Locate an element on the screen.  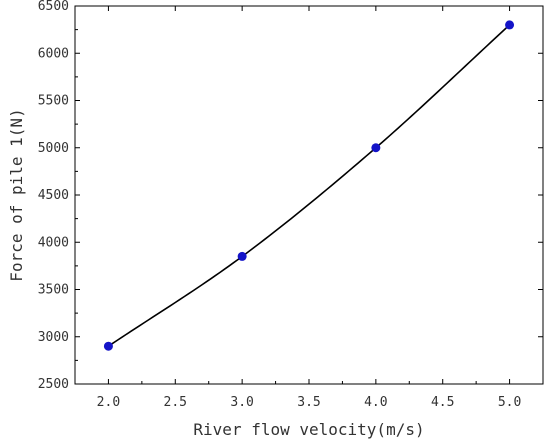
y-tick-label: 6000 is located at coordinates (53, 53).